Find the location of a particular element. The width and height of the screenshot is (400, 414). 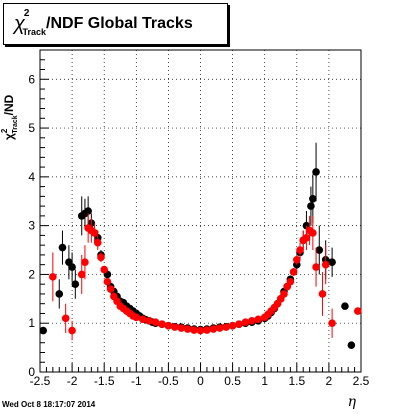

ylabel-chi: χ is located at coordinates (9, 136).